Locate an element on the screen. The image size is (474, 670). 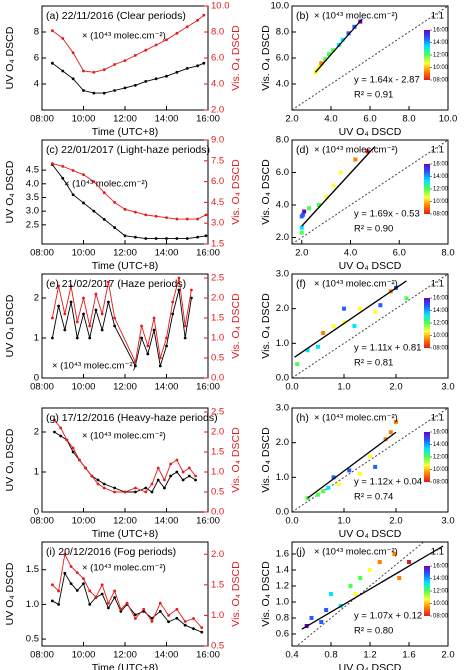
y-tick-label: 1.5 is located at coordinates (32, 569).